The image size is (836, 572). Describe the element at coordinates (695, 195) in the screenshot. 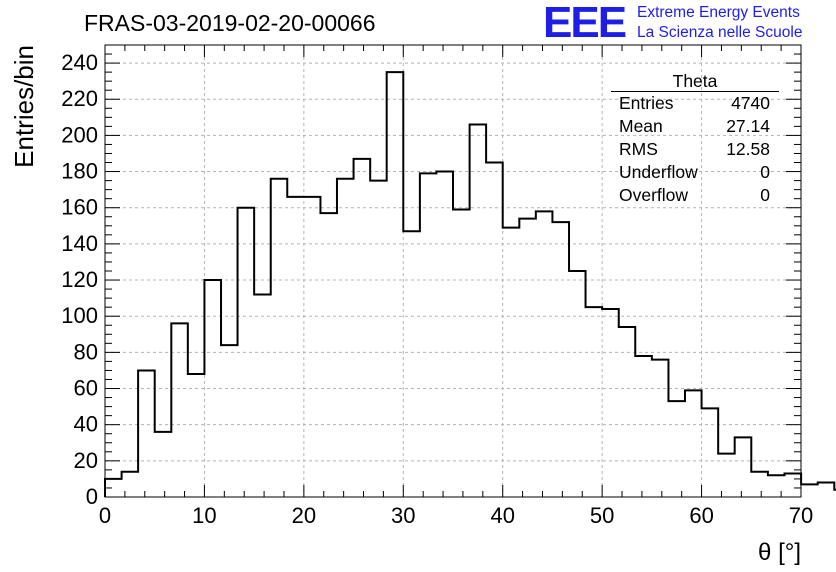

I see `stats-row-overflow: Overflow 0` at that location.